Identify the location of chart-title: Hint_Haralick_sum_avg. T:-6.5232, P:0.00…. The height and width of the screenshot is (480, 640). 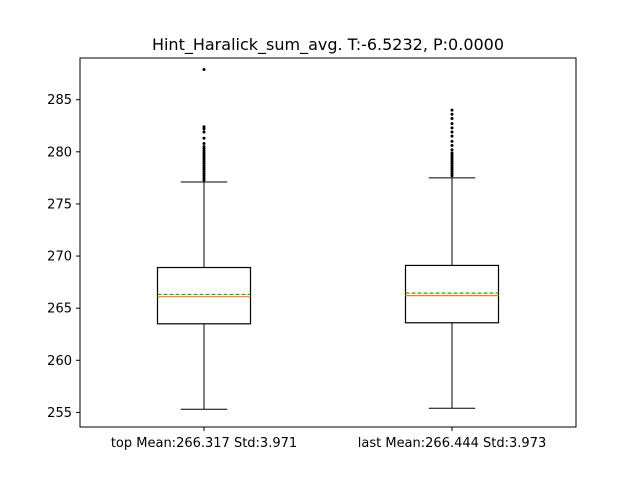
(328, 45).